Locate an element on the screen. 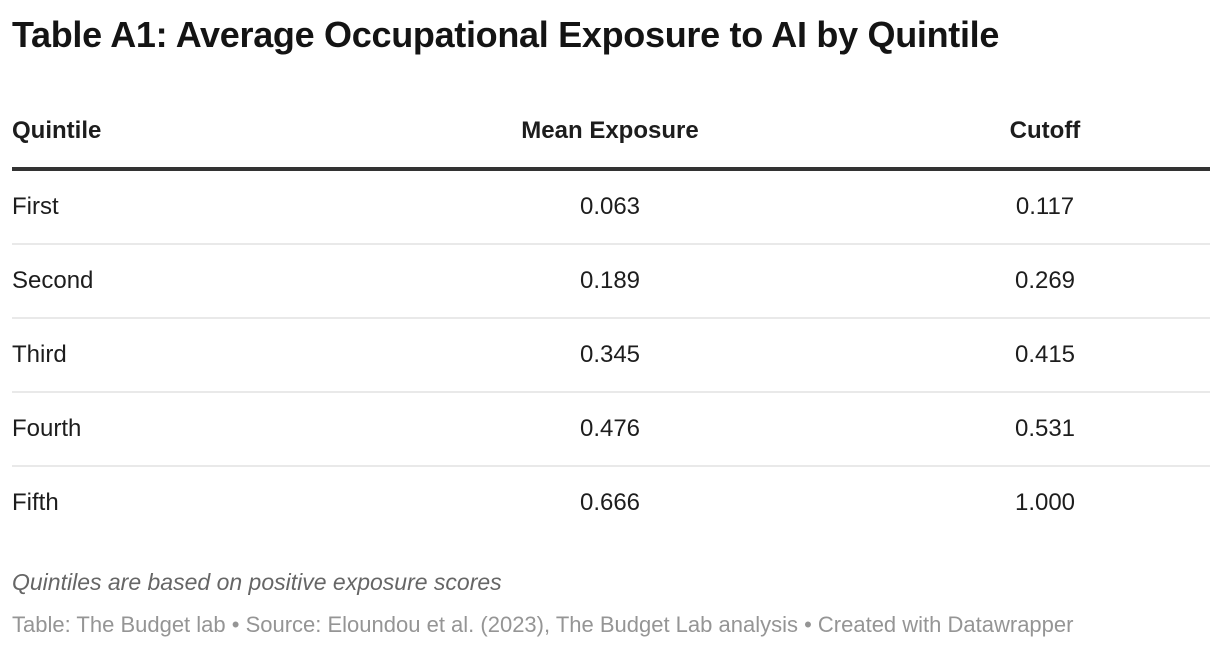  cell-cutoff: 1.000 is located at coordinates (1045, 503).